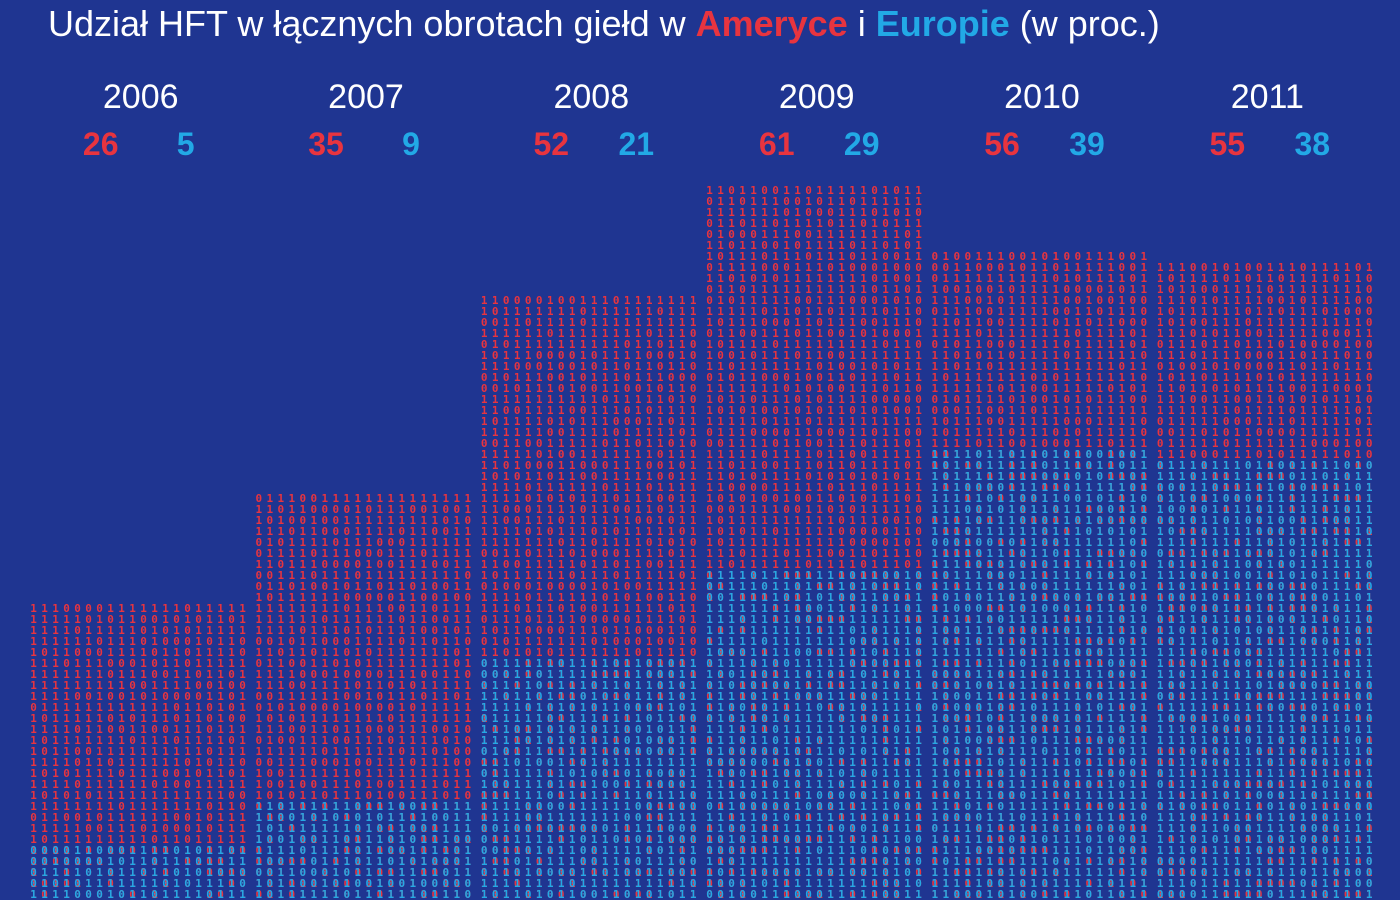 This screenshot has height=900, width=1400. What do you see at coordinates (943, 23) in the screenshot?
I see `title-europe: Europie` at bounding box center [943, 23].